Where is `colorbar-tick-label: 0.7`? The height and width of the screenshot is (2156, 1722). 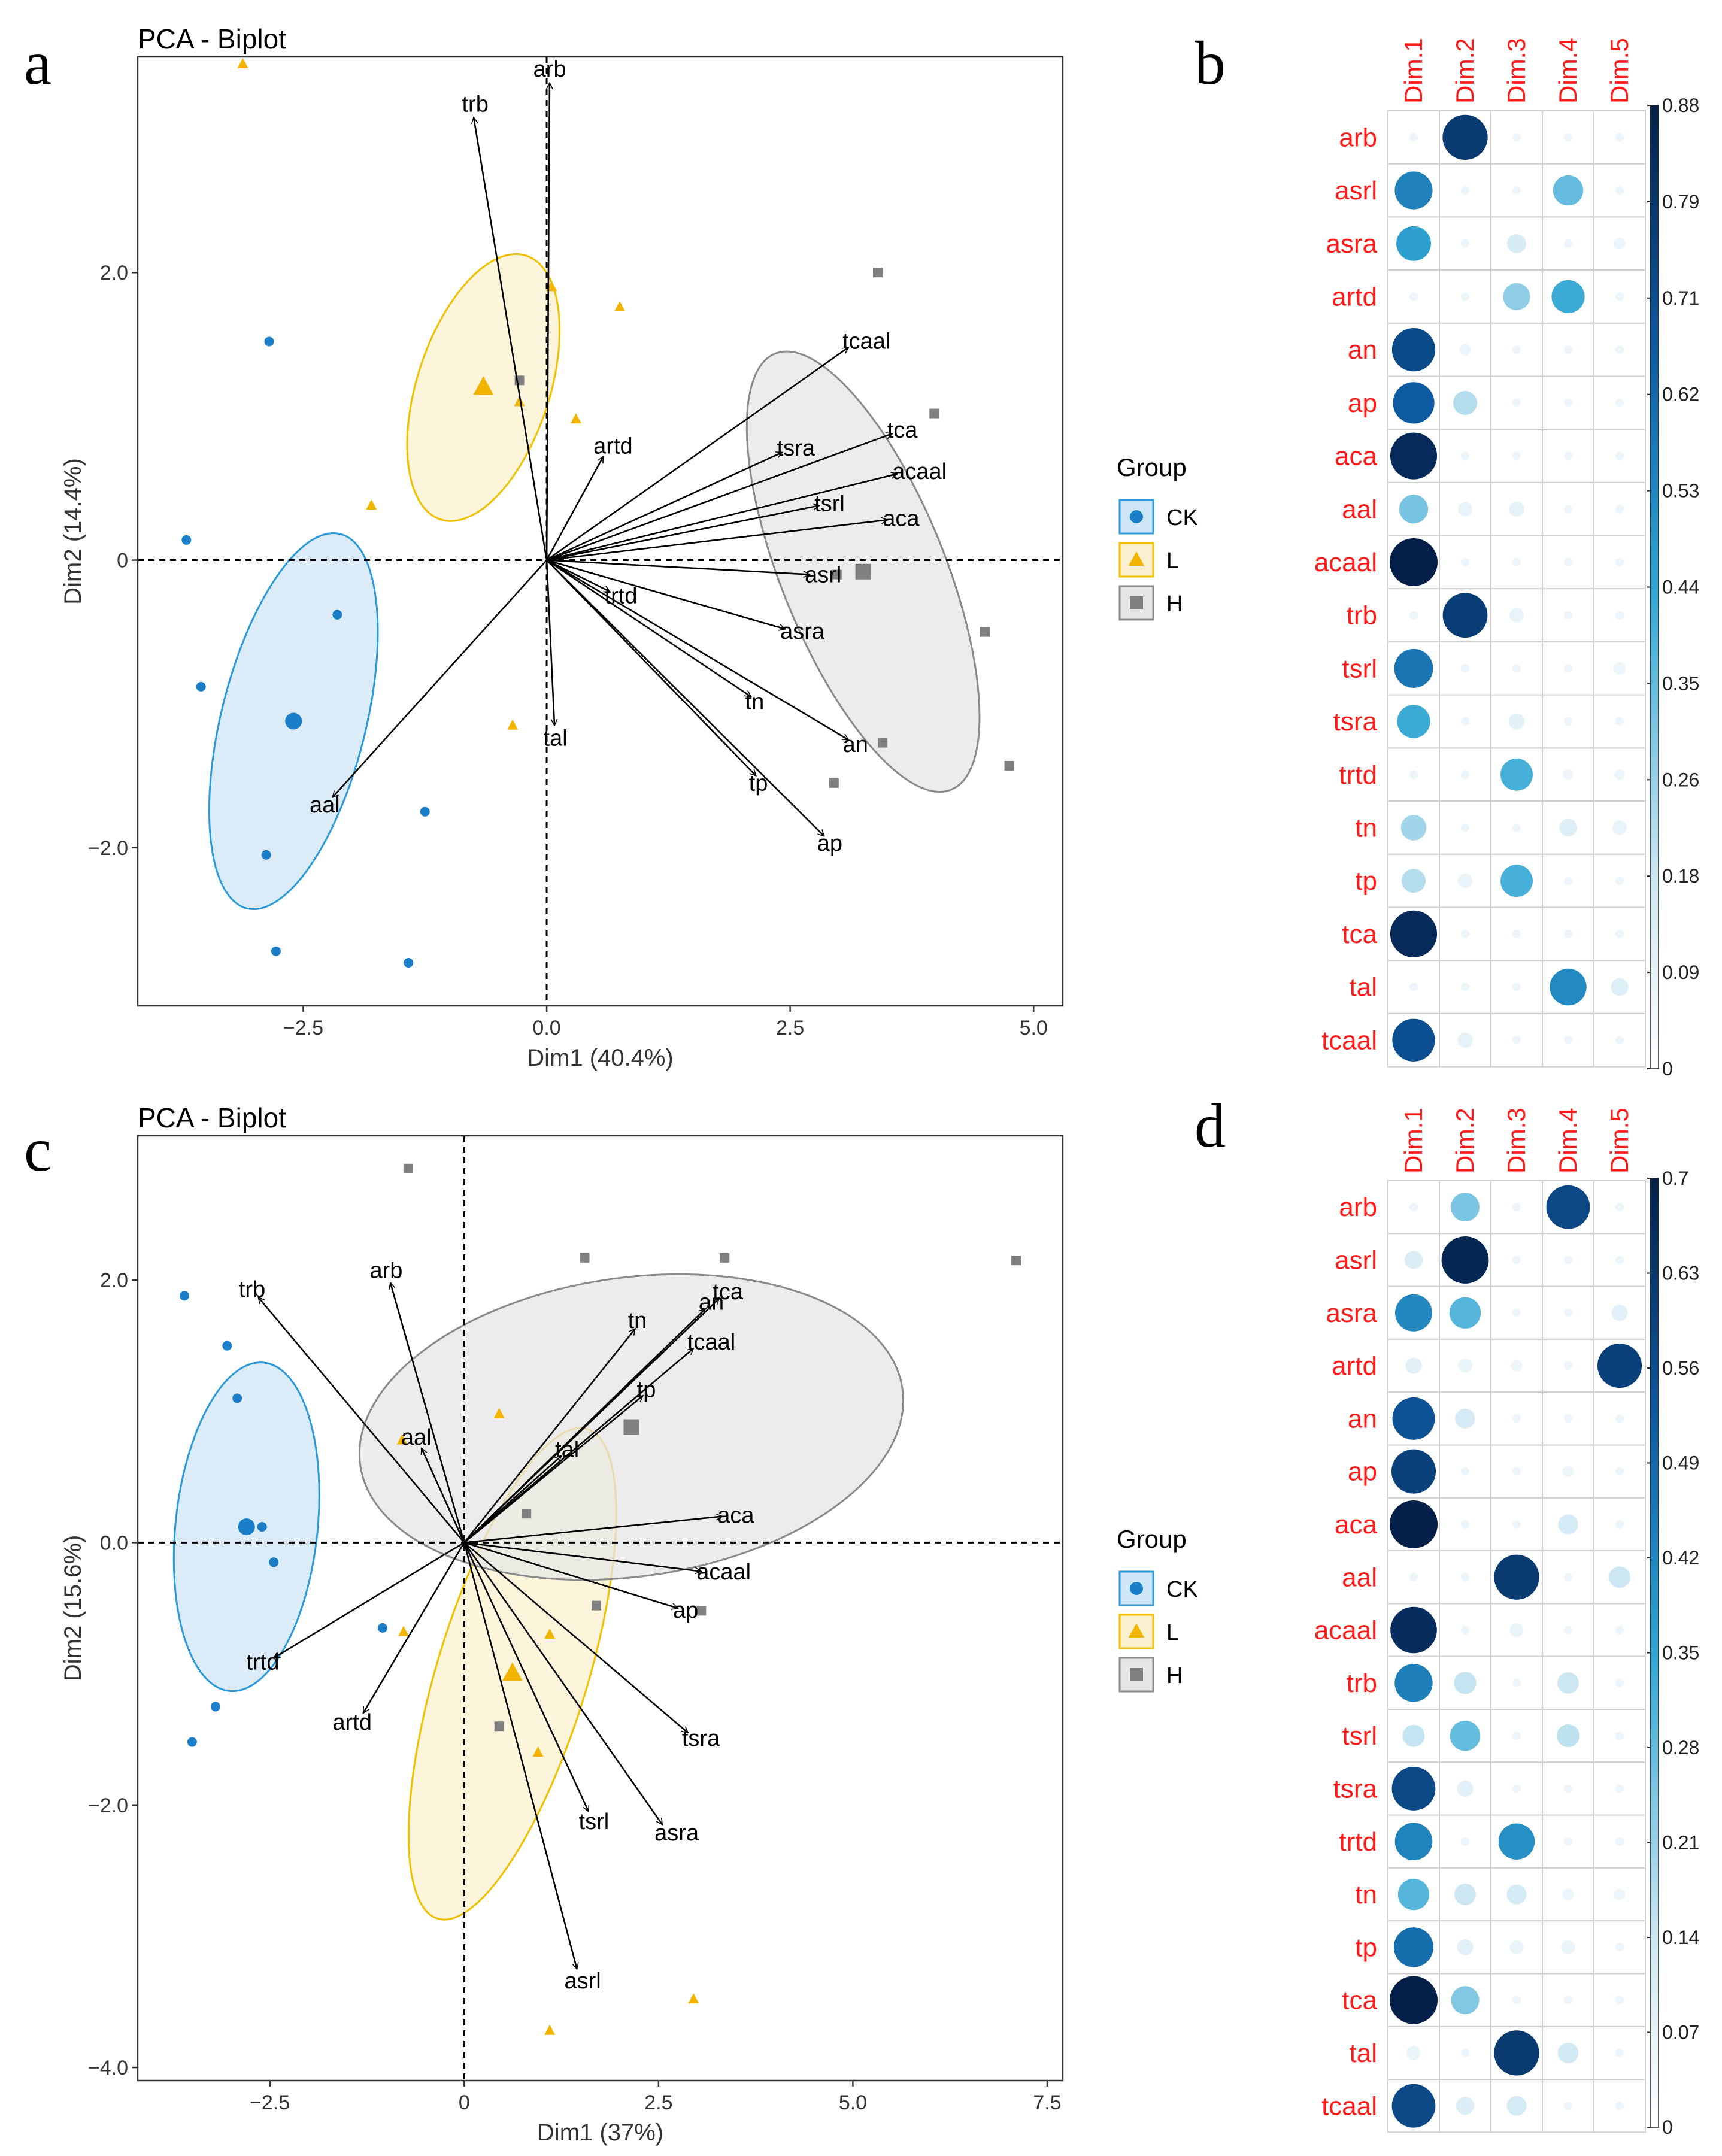
colorbar-tick-label: 0.7 is located at coordinates (1675, 1178).